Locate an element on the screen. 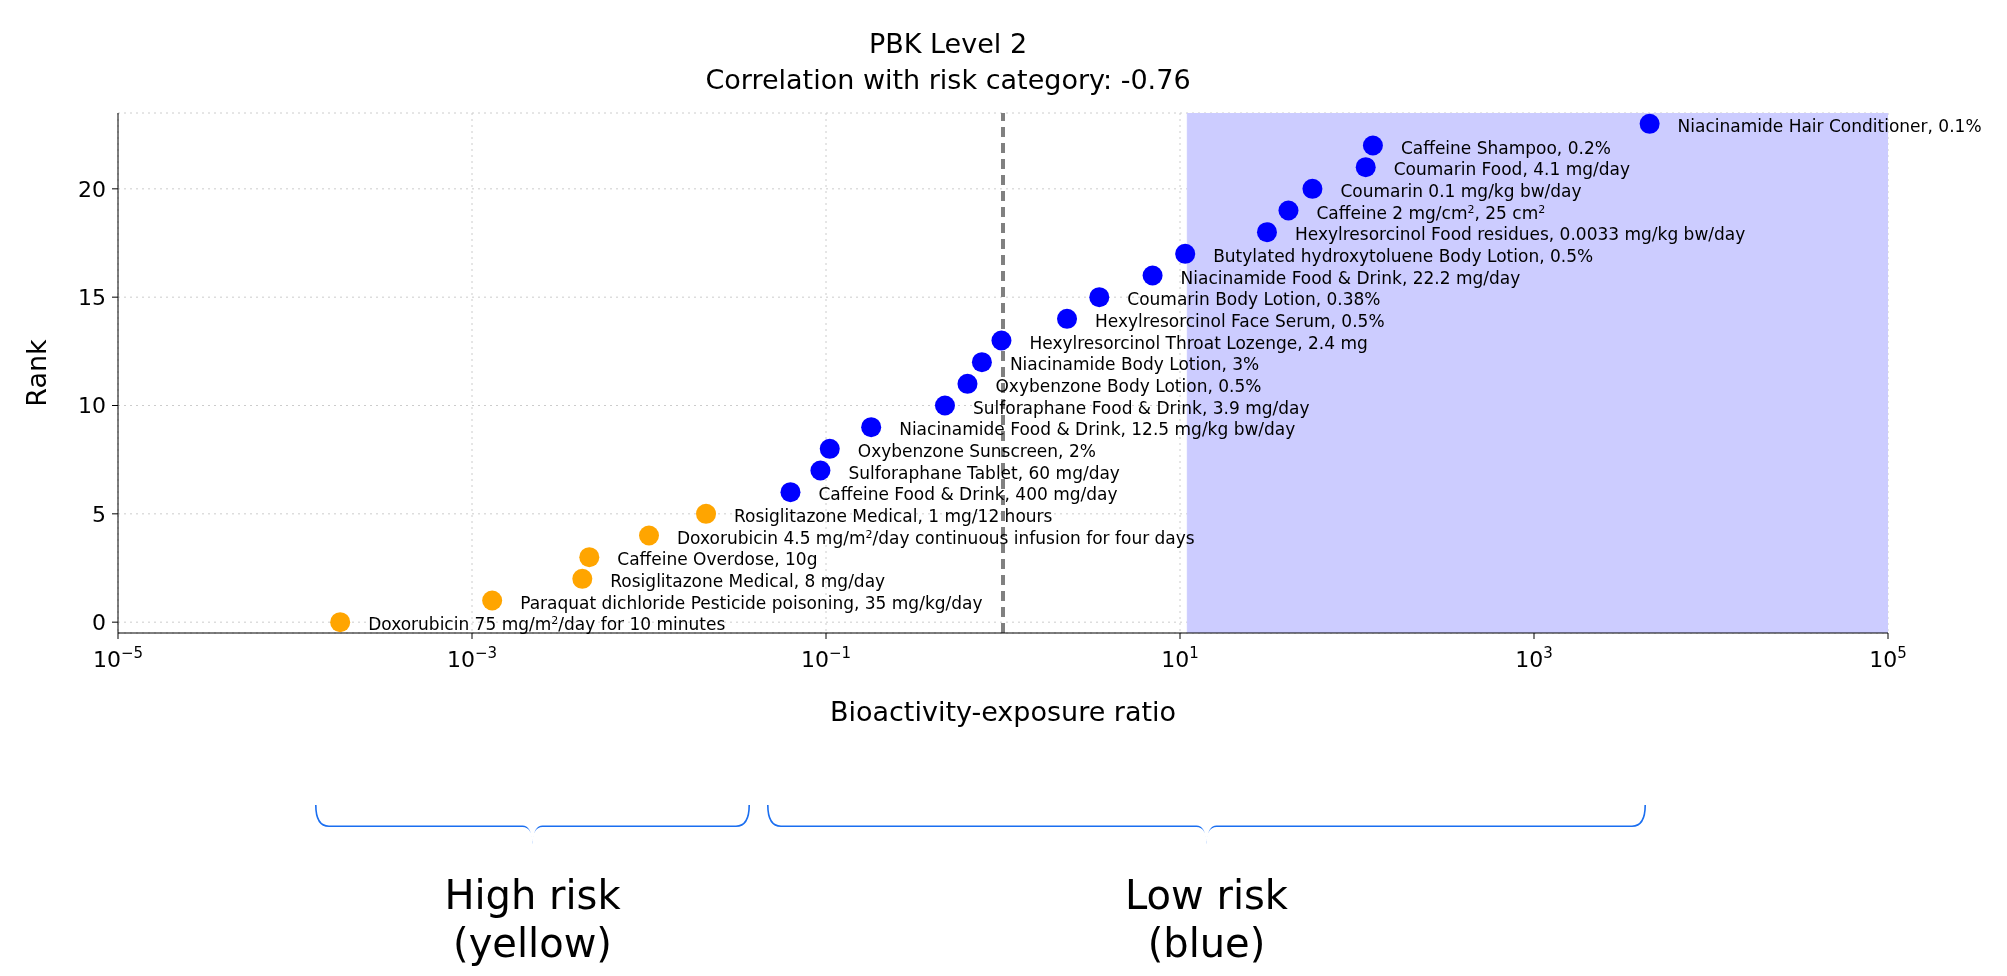 The width and height of the screenshot is (2007, 976). annotation: Oxybenzone Sunscreen, 2% is located at coordinates (976, 450).